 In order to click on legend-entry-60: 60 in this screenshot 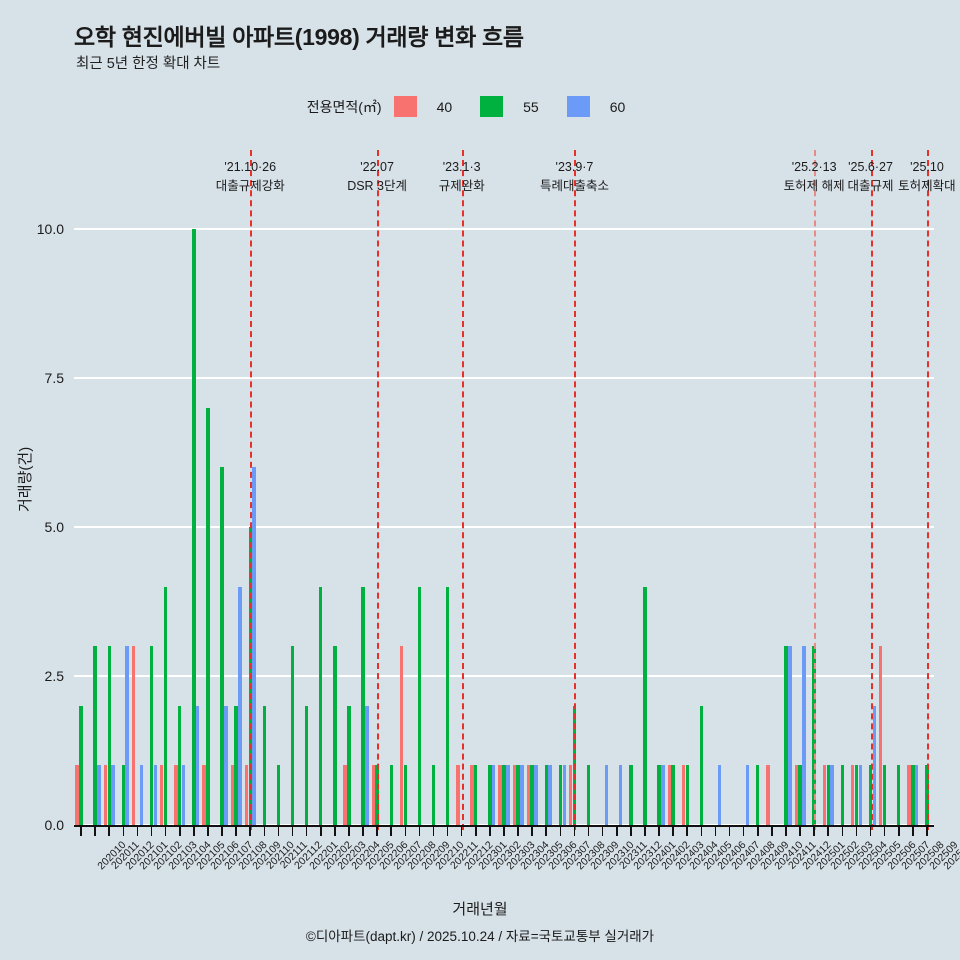, I will do `click(607, 106)`.